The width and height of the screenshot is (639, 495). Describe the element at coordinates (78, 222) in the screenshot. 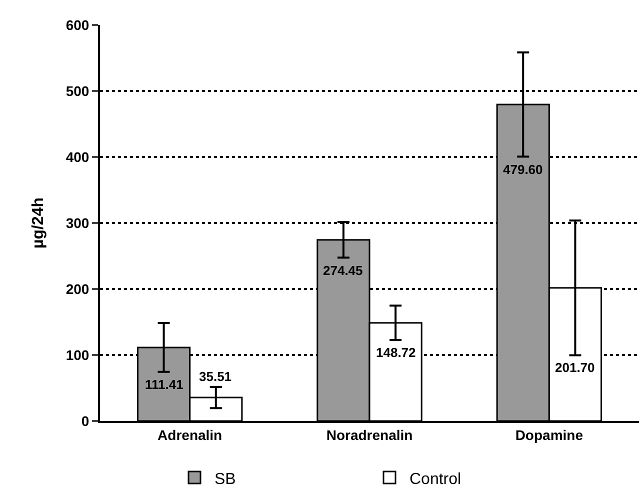

I see `y-tick-label: 300` at that location.